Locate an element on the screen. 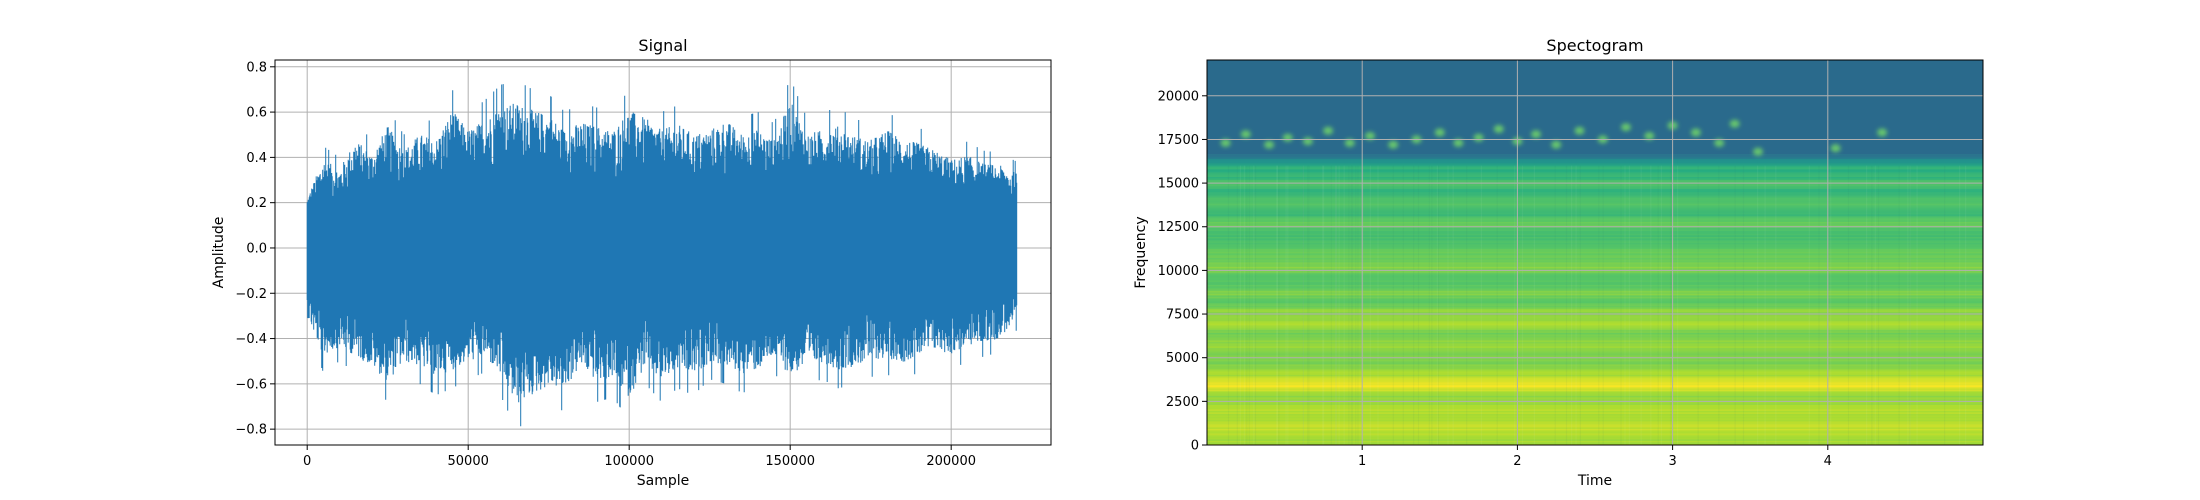 The height and width of the screenshot is (500, 2200). spectrogram-xlabel: Time is located at coordinates (1594, 481).